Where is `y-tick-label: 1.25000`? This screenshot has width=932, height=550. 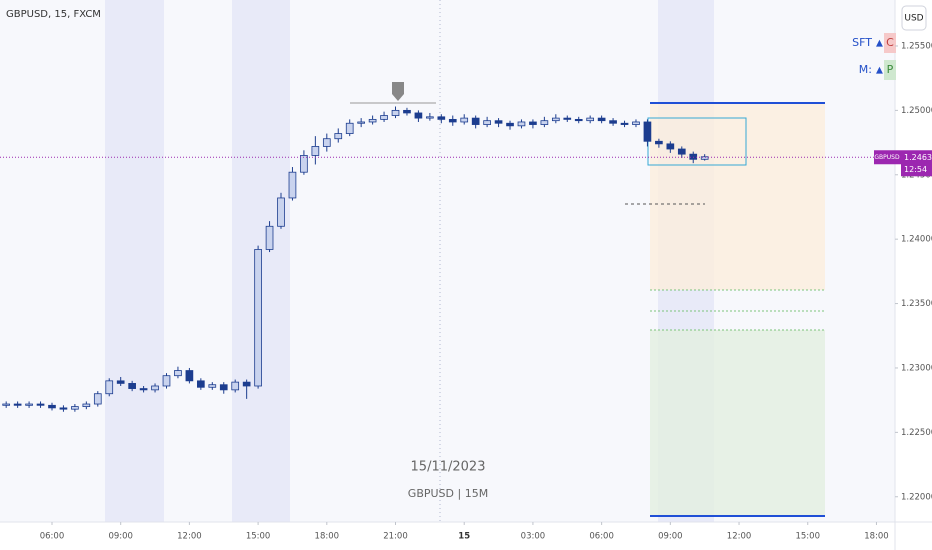
y-tick-label: 1.25000 is located at coordinates (916, 111).